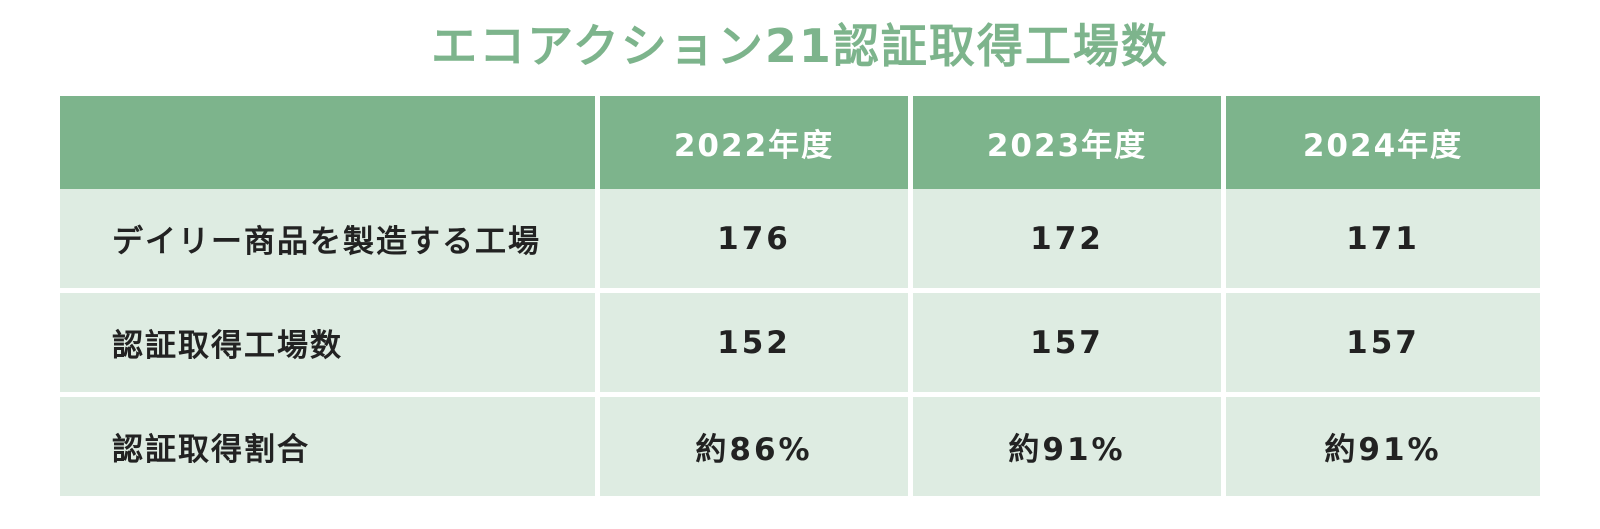 The image size is (1600, 529). What do you see at coordinates (330, 142) in the screenshot?
I see `header-empty-cell` at bounding box center [330, 142].